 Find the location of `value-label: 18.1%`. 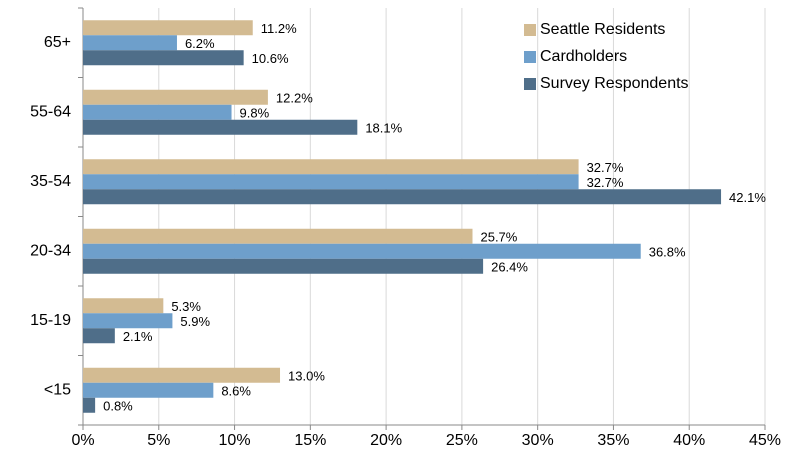

value-label: 18.1% is located at coordinates (383, 128).